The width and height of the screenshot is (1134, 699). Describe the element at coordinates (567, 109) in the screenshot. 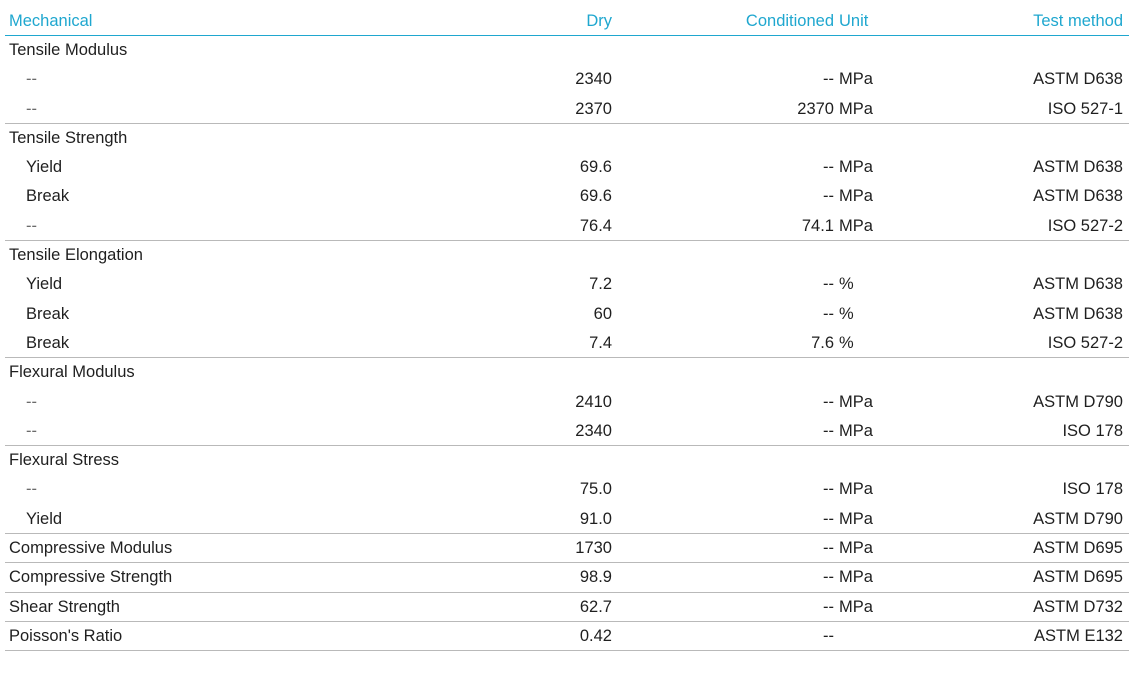

I see `table-row: -- 2370 2370 MPa ISO 527-1` at that location.